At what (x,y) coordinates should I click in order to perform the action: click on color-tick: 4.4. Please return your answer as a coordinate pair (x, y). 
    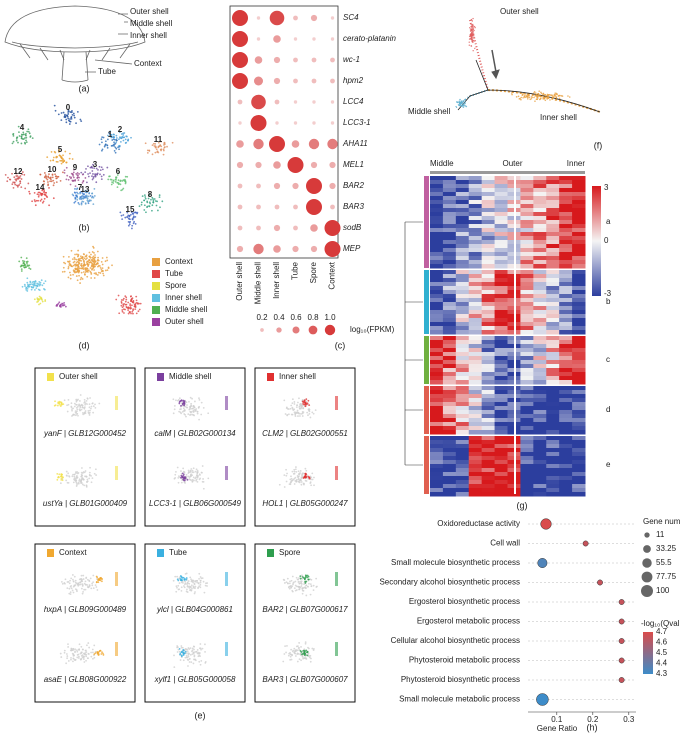
    Looking at the image, I should click on (662, 663).